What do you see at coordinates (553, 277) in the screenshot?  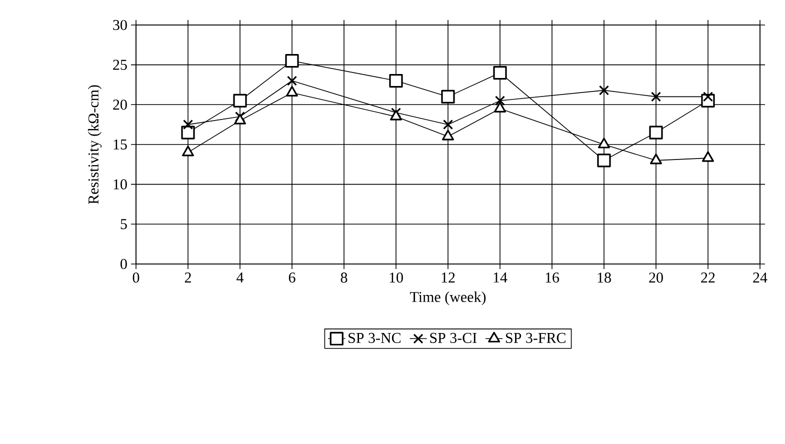 I see `x-tick-label: 16` at bounding box center [553, 277].